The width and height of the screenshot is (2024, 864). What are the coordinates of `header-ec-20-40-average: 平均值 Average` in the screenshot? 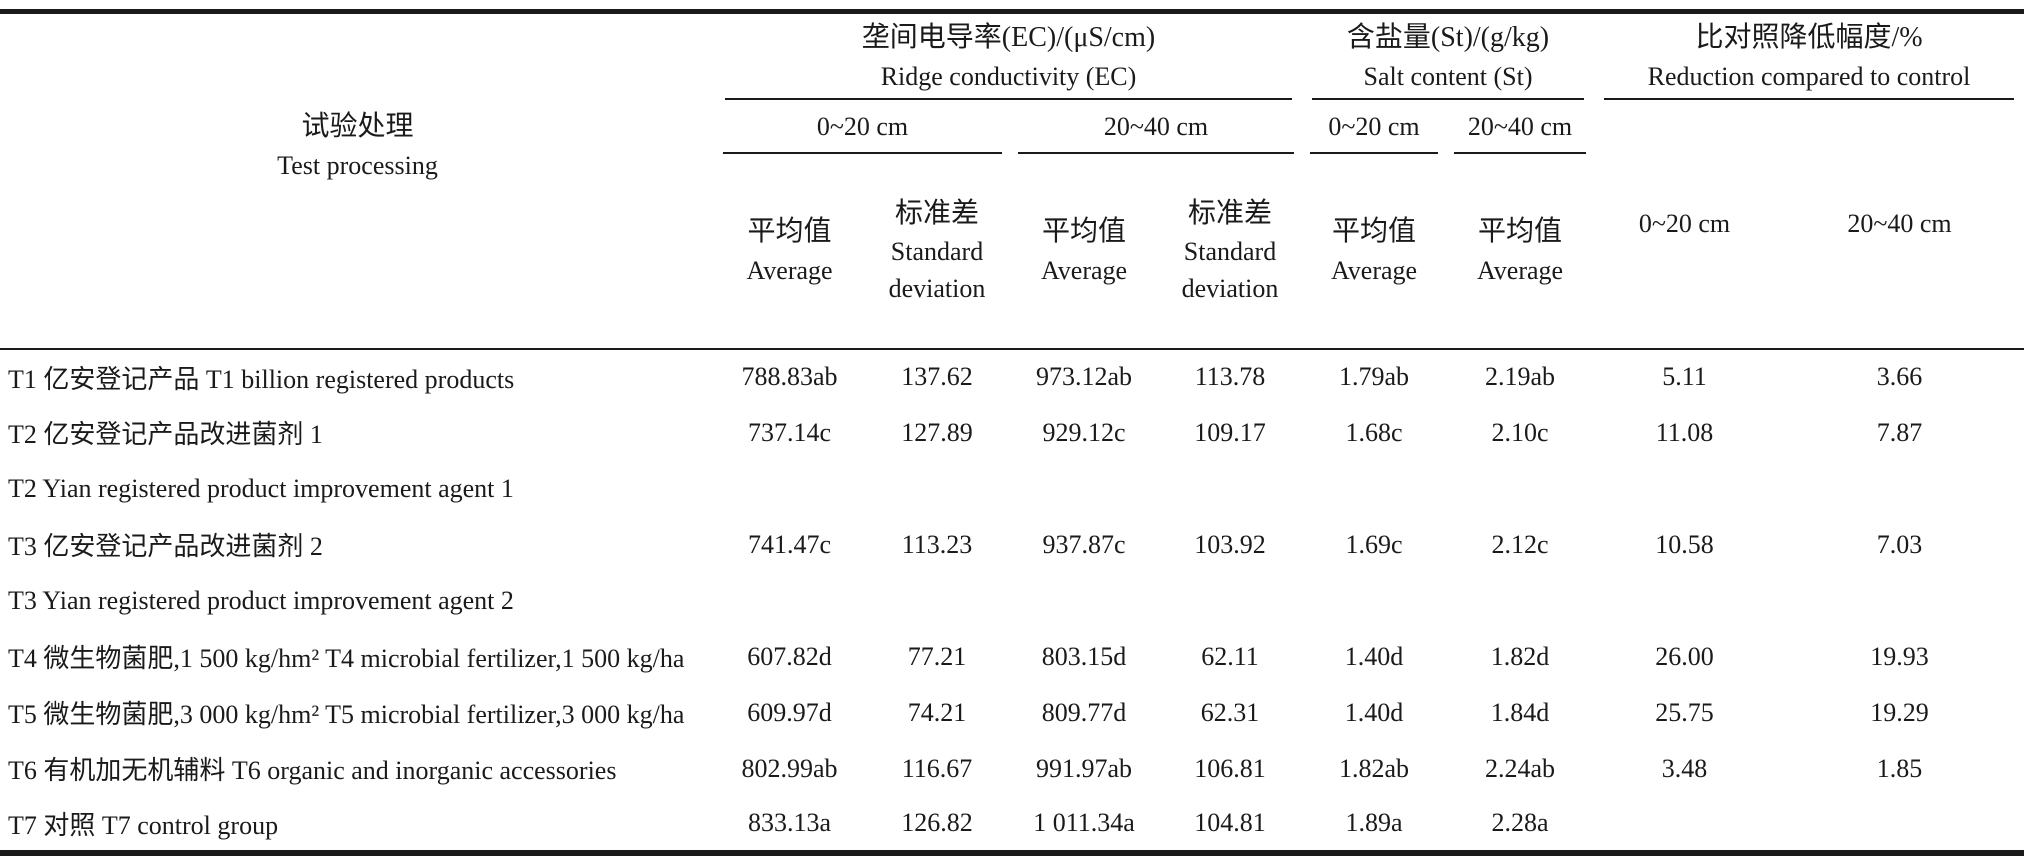 It's located at (1084, 251).